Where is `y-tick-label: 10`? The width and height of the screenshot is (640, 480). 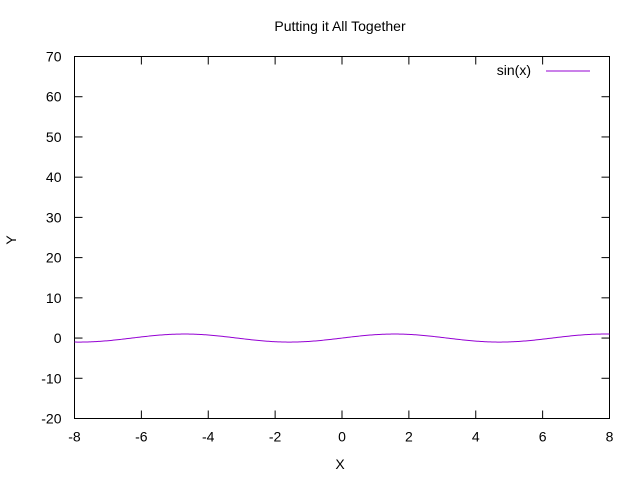
y-tick-label: 10 is located at coordinates (54, 298).